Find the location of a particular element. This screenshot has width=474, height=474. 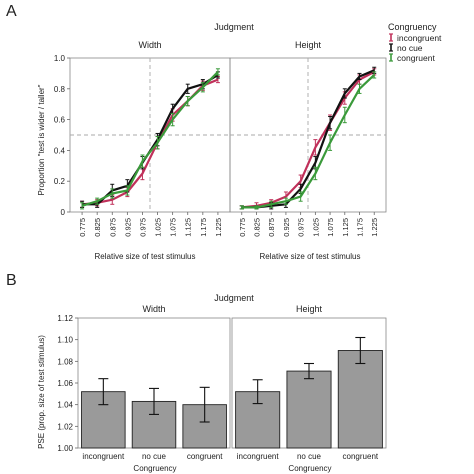

panel-a-ytick-label: 0.6 is located at coordinates (60, 120).